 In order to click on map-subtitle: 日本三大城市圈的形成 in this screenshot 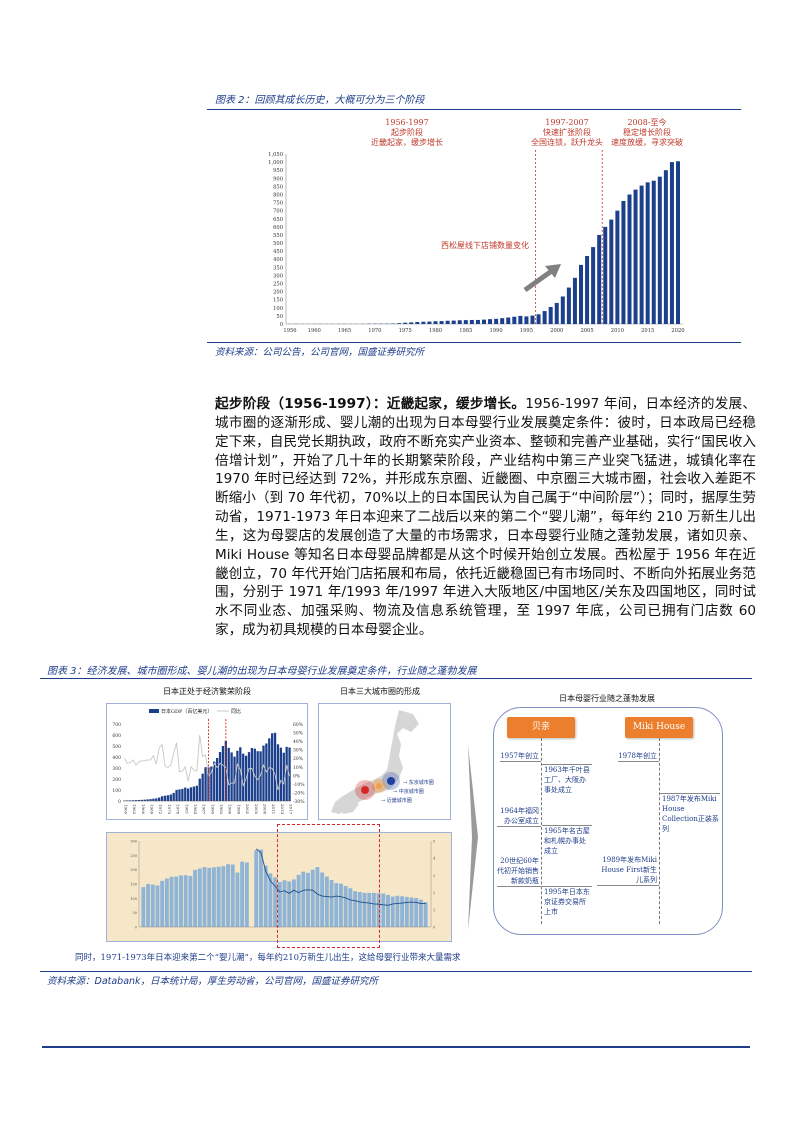, I will do `click(380, 691)`.